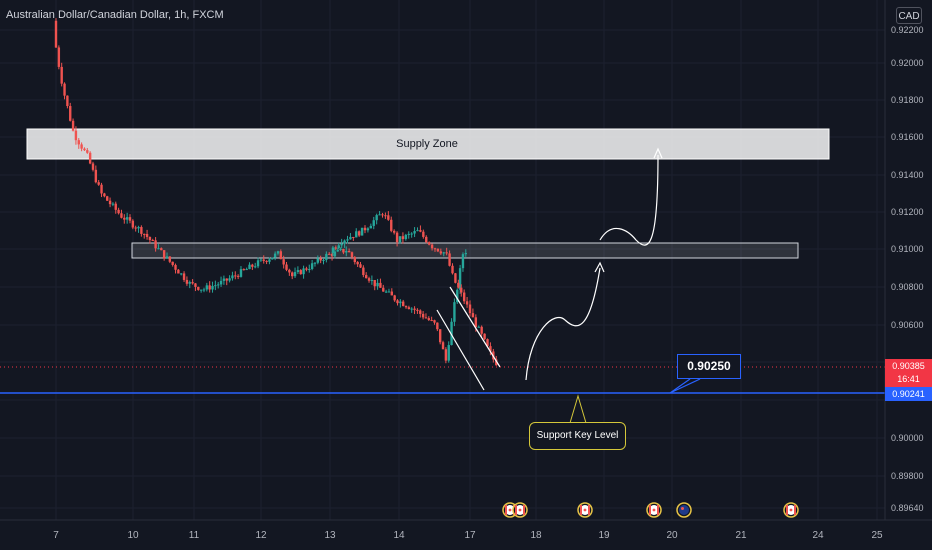 This screenshot has height=550, width=932. Describe the element at coordinates (907, 100) in the screenshot. I see `price-tick: 0.91800` at that location.